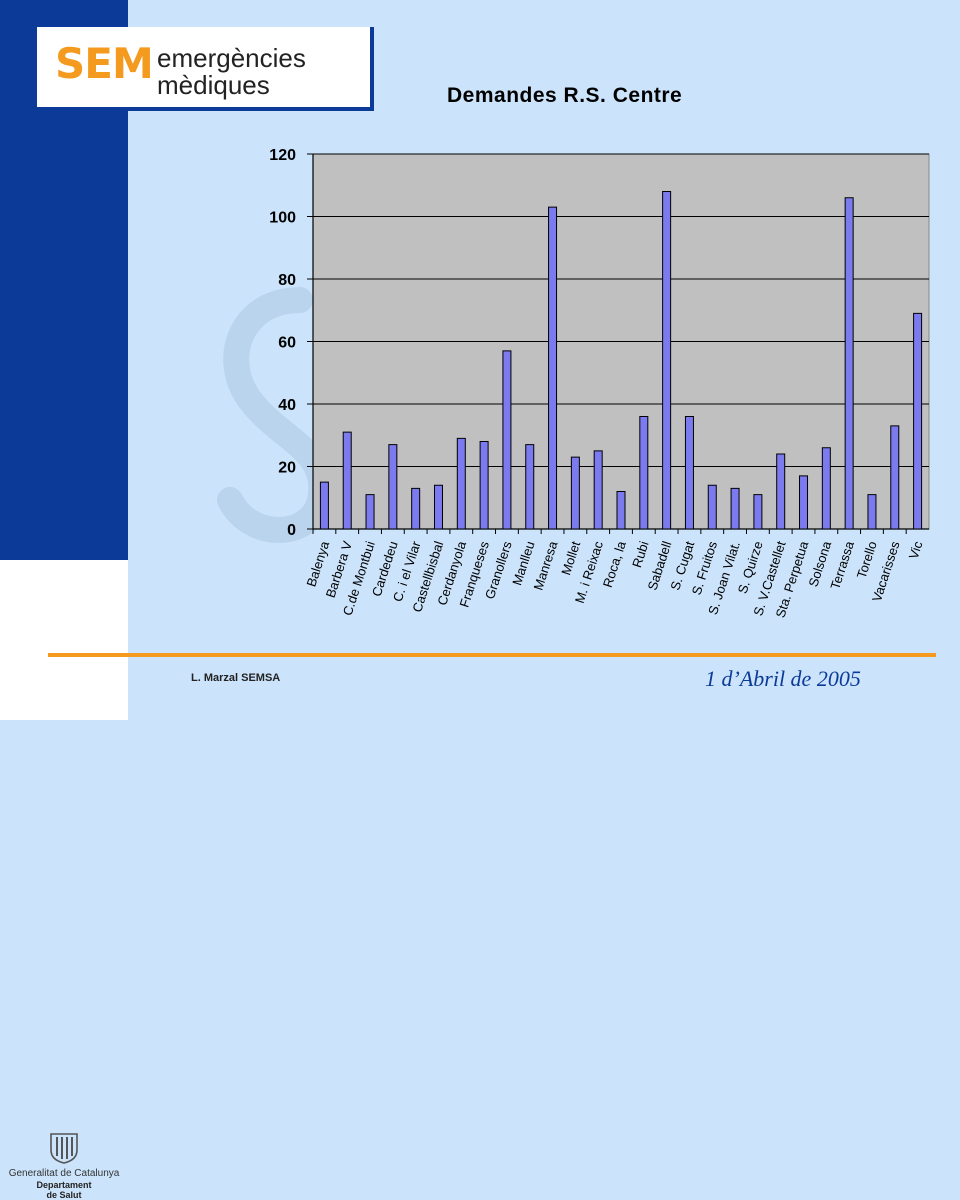 The image size is (960, 1200). What do you see at coordinates (287, 405) in the screenshot?
I see `y-tick-label: 40` at bounding box center [287, 405].